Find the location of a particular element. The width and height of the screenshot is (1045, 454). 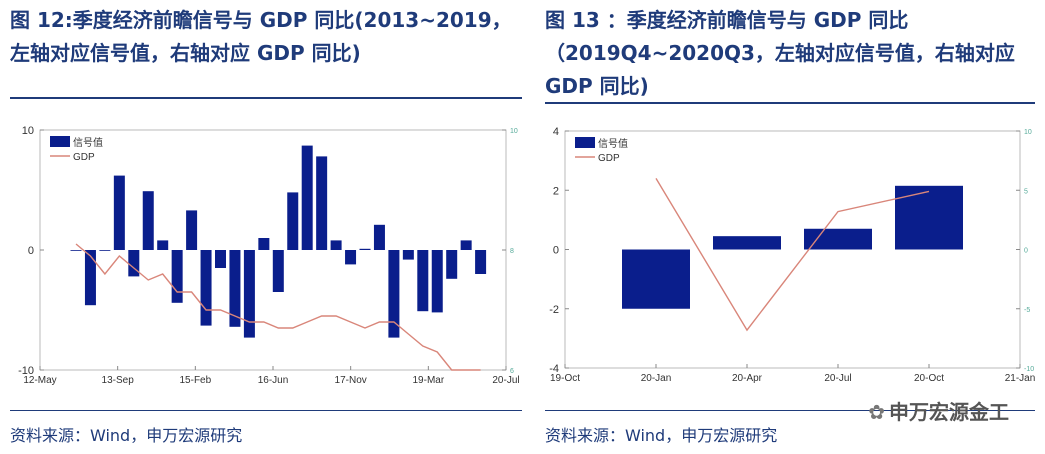

y-left-tick-label: -10 is located at coordinates (26, 371).